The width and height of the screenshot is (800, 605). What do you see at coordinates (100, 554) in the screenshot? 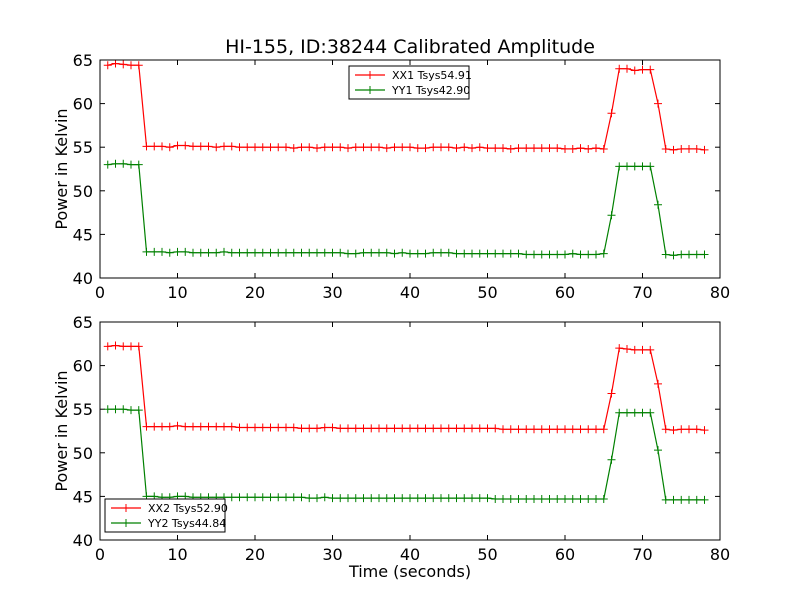
I see `x-tick-label: 0` at bounding box center [100, 554].